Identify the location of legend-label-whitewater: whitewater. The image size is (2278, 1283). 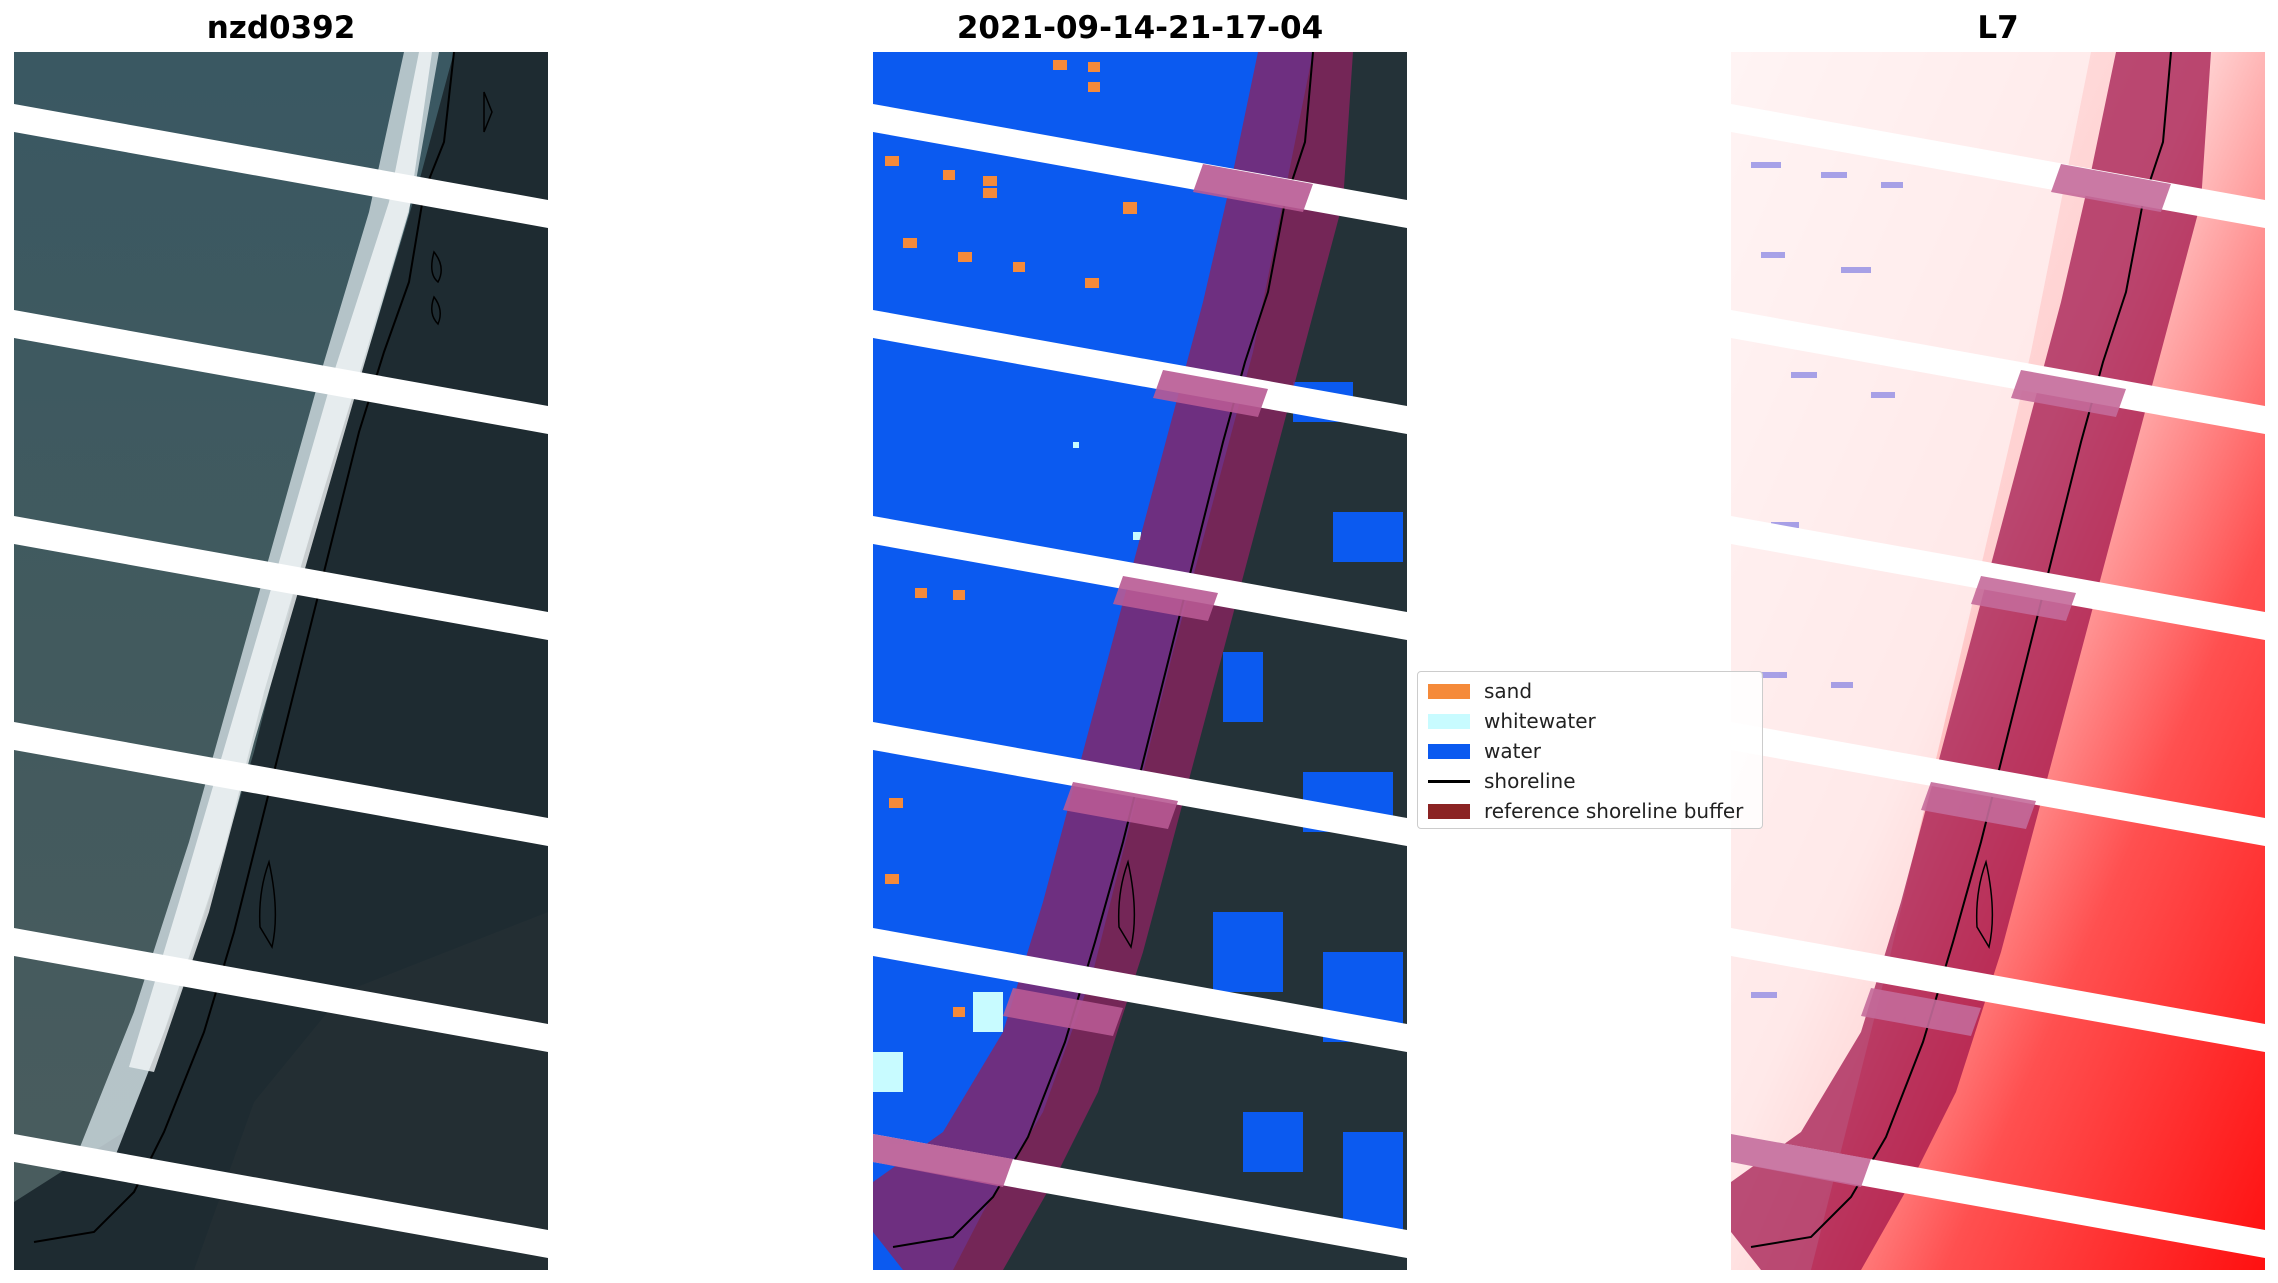
(1540, 721).